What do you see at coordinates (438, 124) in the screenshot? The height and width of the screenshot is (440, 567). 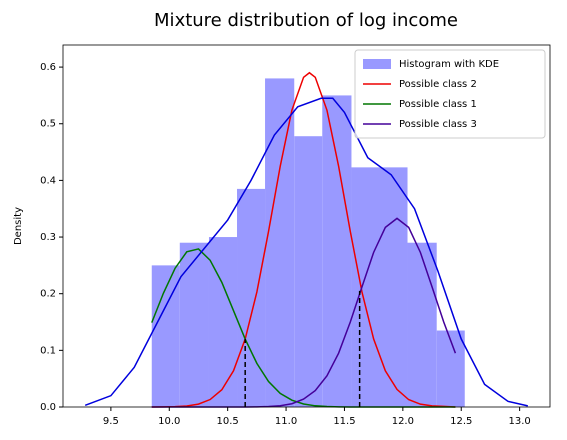 I see `legend-label: Possible class 3` at bounding box center [438, 124].